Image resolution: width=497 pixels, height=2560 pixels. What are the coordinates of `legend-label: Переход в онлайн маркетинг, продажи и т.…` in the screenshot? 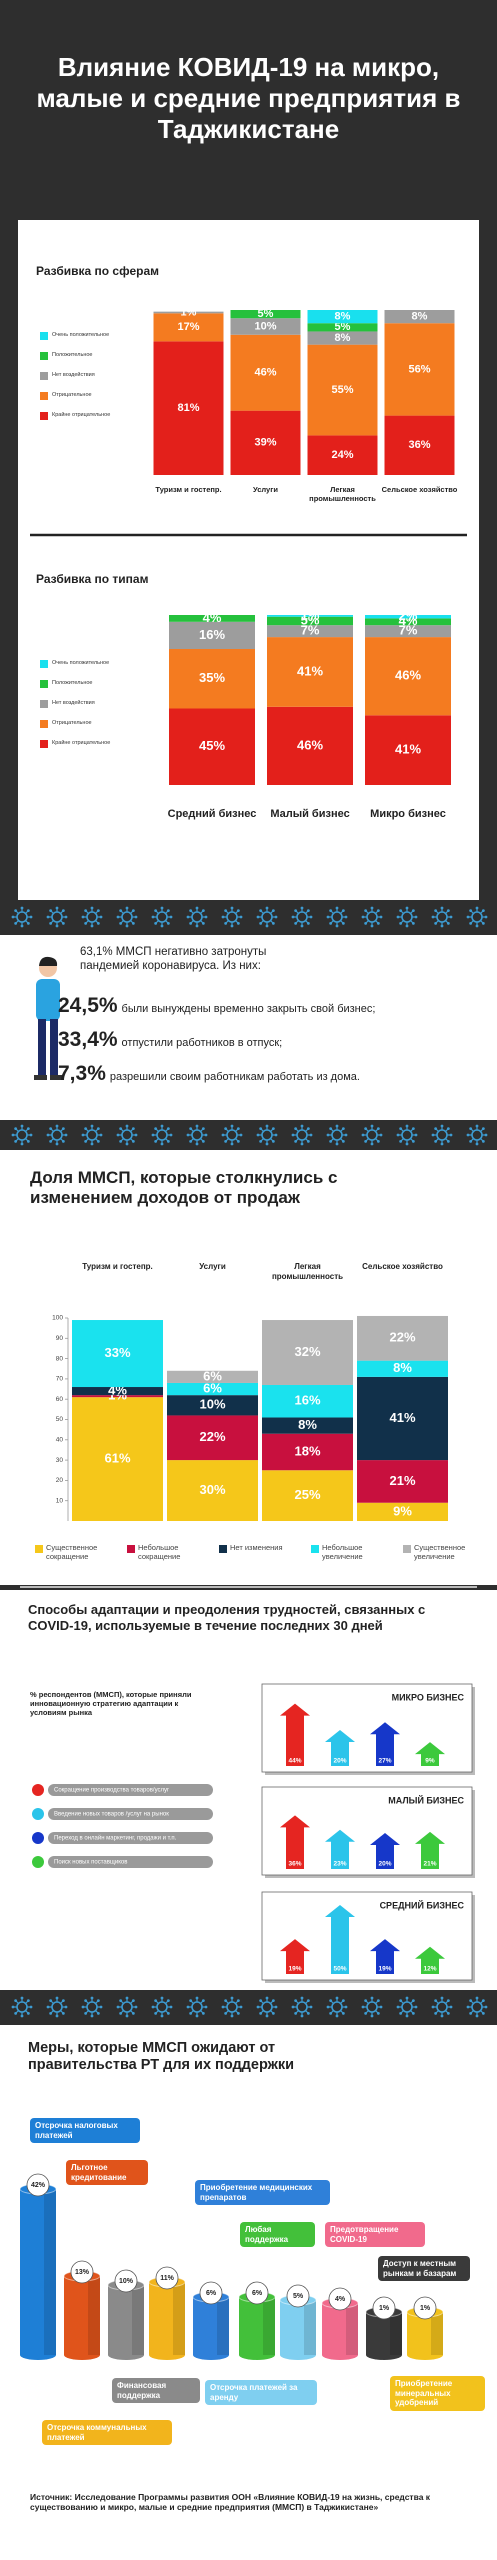 It's located at (115, 1838).